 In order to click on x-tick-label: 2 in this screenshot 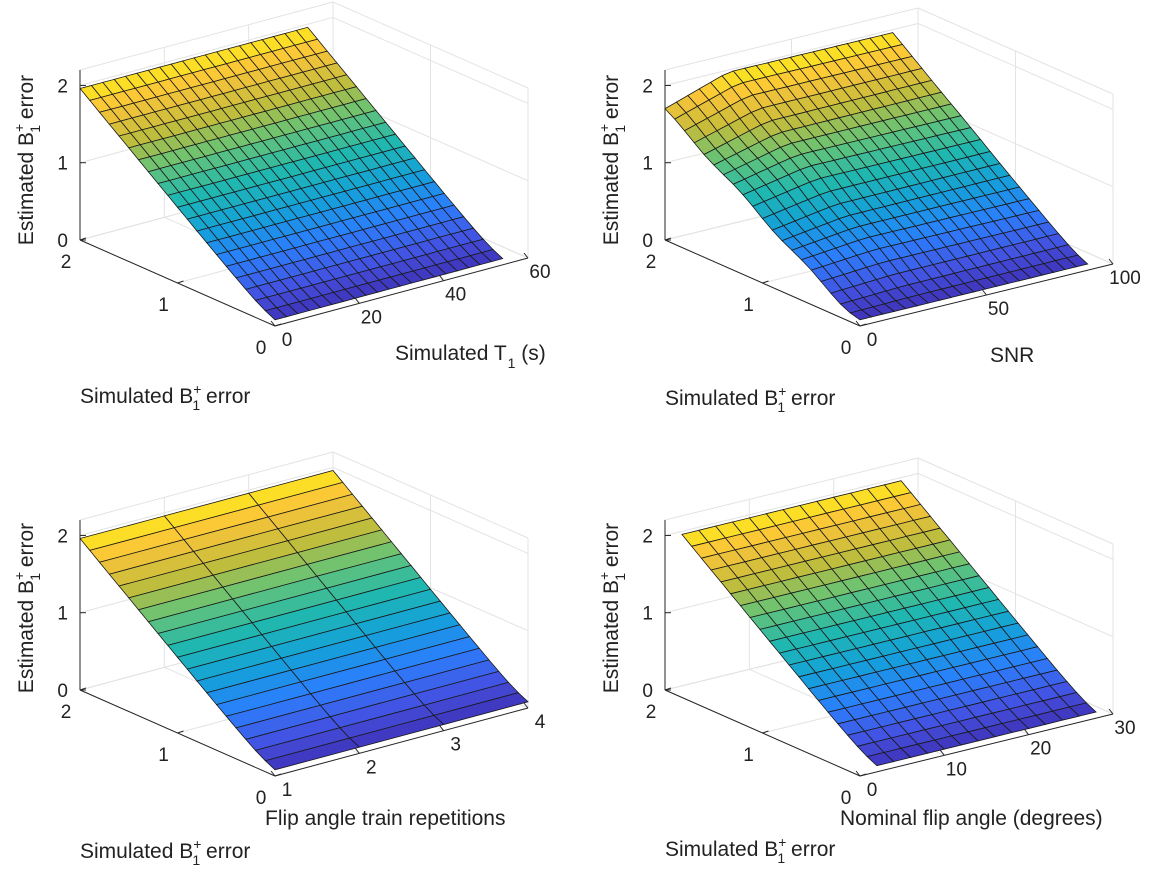, I will do `click(371, 767)`.